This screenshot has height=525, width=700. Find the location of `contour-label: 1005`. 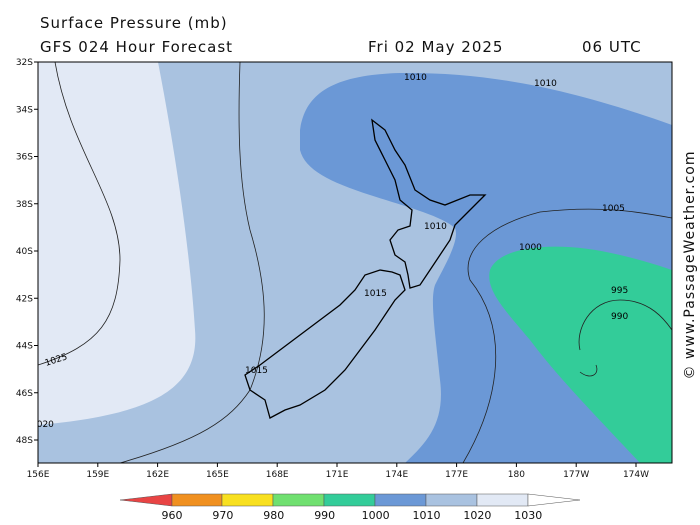

contour-label: 1005 is located at coordinates (613, 209).